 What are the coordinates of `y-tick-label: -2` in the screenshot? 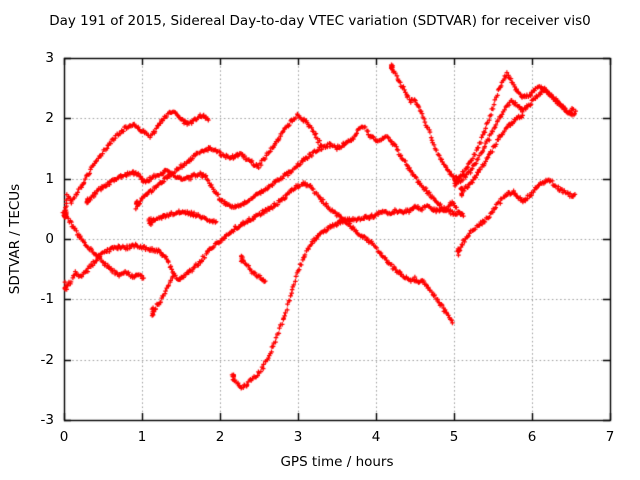 It's located at (47, 359).